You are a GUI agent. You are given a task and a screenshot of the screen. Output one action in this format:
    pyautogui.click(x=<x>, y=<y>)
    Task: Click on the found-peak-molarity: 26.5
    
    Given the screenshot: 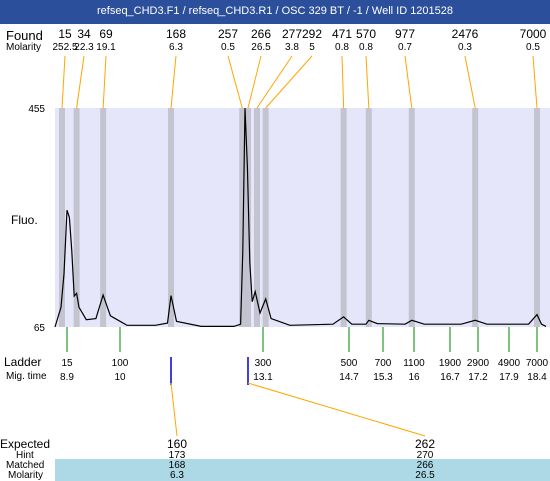 What is the action you would take?
    pyautogui.click(x=261, y=47)
    